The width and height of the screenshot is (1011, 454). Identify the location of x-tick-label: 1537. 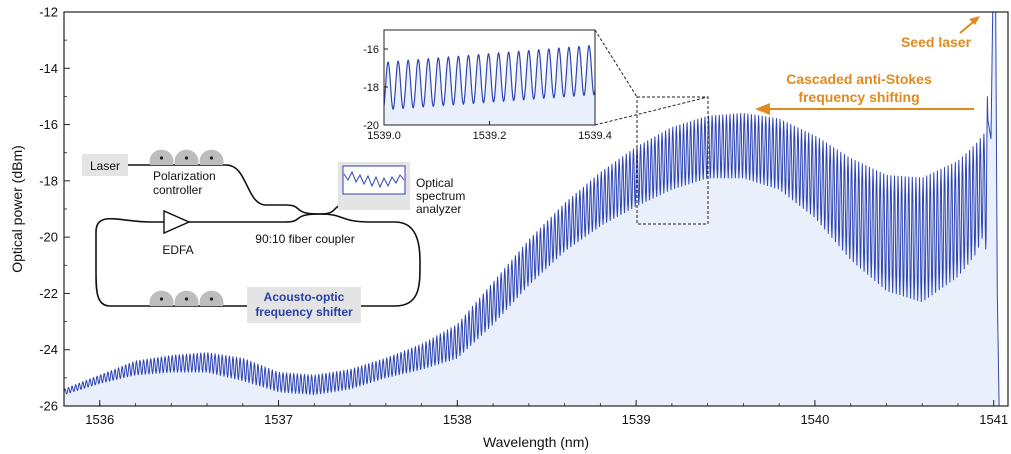
(278, 419).